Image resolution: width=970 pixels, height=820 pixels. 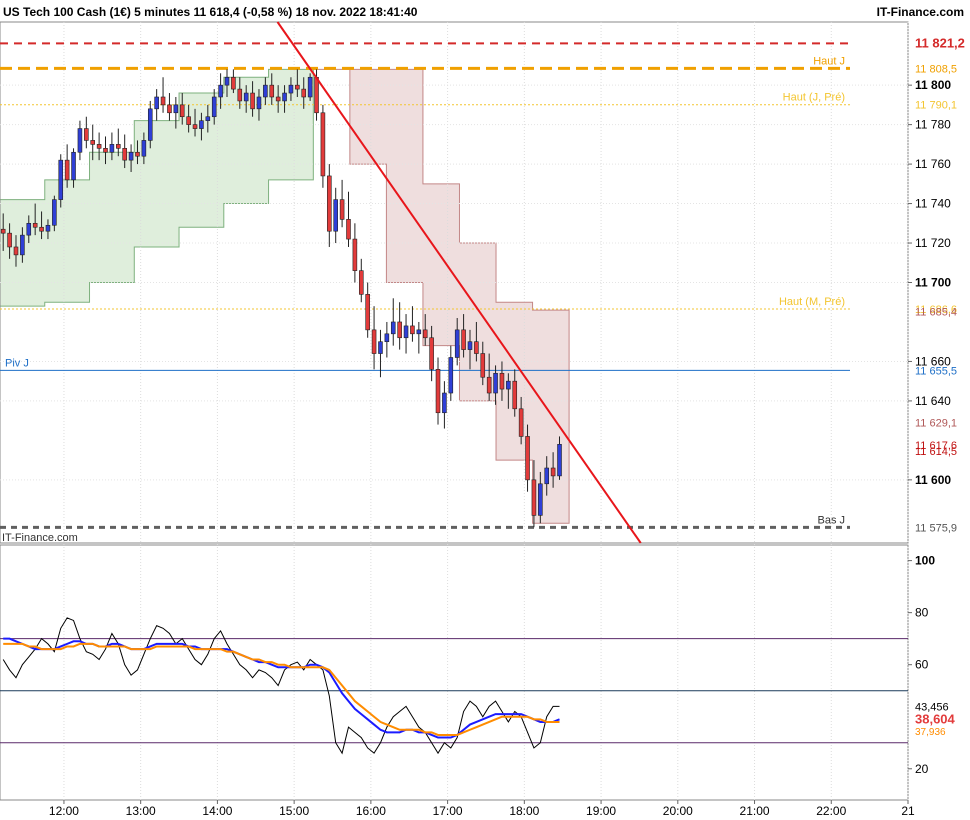 I want to click on y-tick-label: 11 720, so click(x=933, y=243).